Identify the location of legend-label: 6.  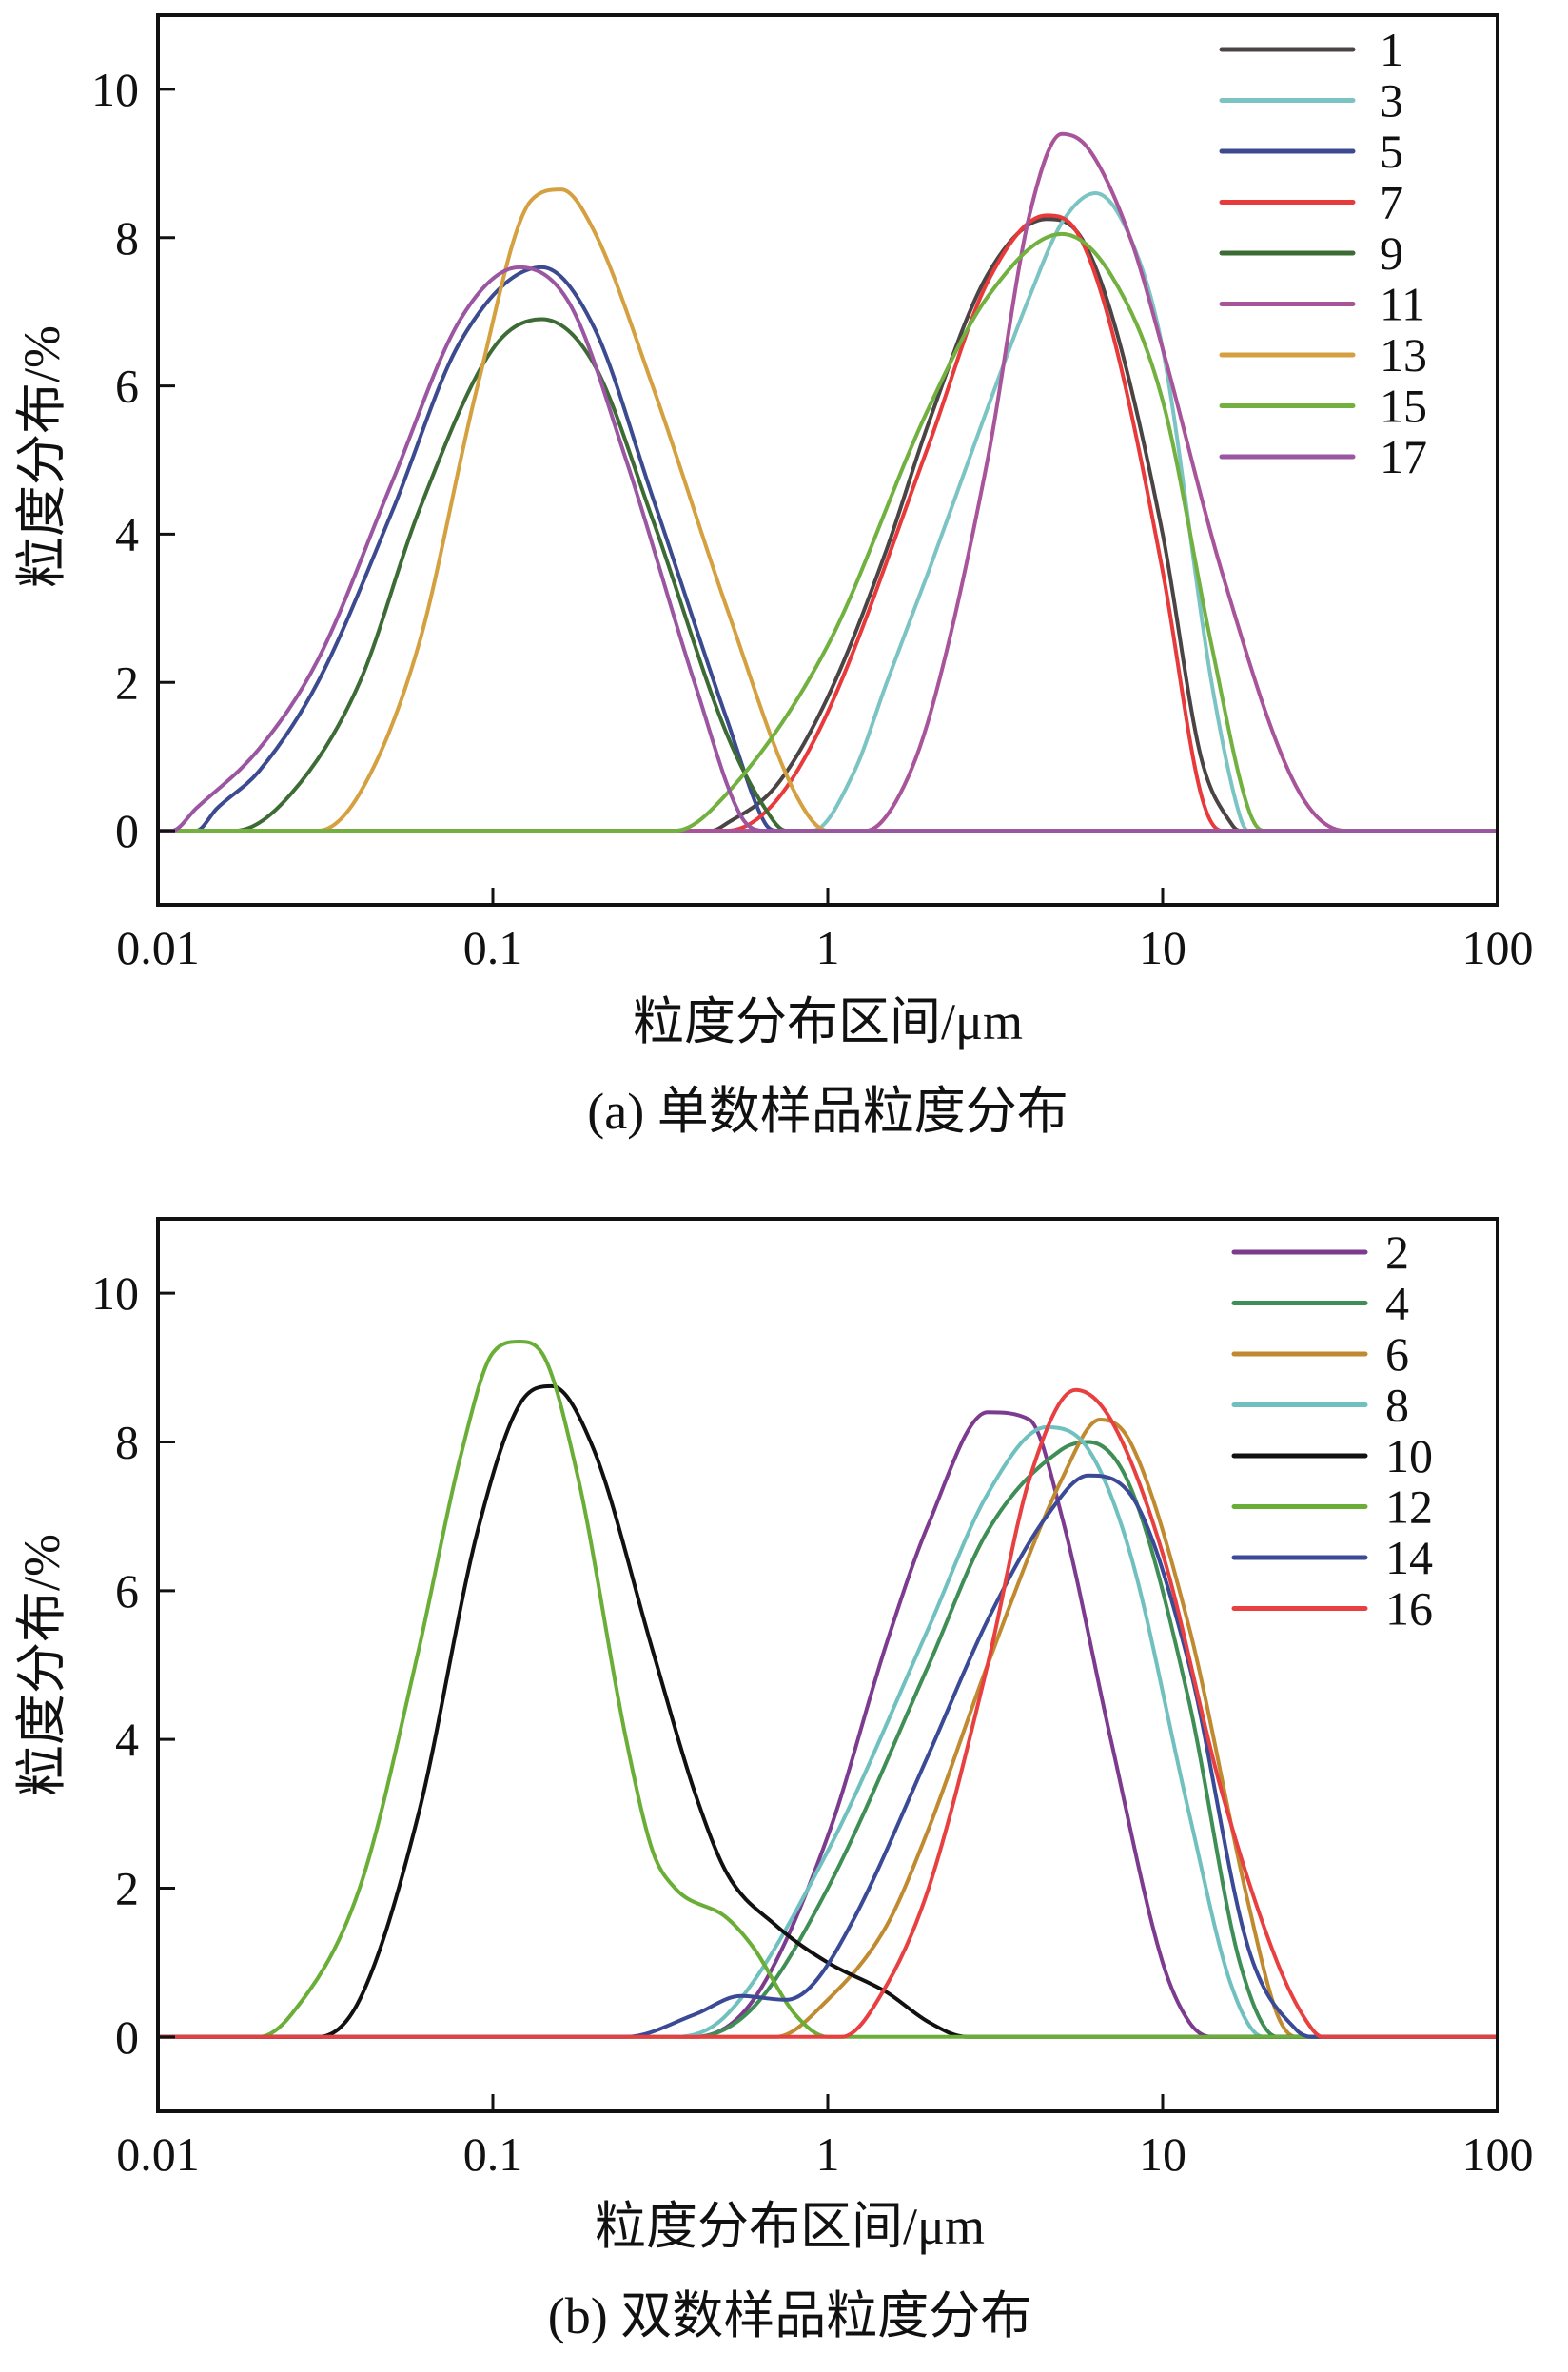
(1397, 1354).